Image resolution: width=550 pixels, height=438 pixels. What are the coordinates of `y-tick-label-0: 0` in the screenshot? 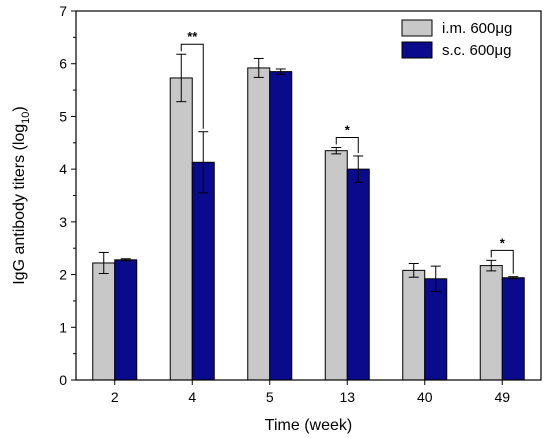 It's located at (63, 380).